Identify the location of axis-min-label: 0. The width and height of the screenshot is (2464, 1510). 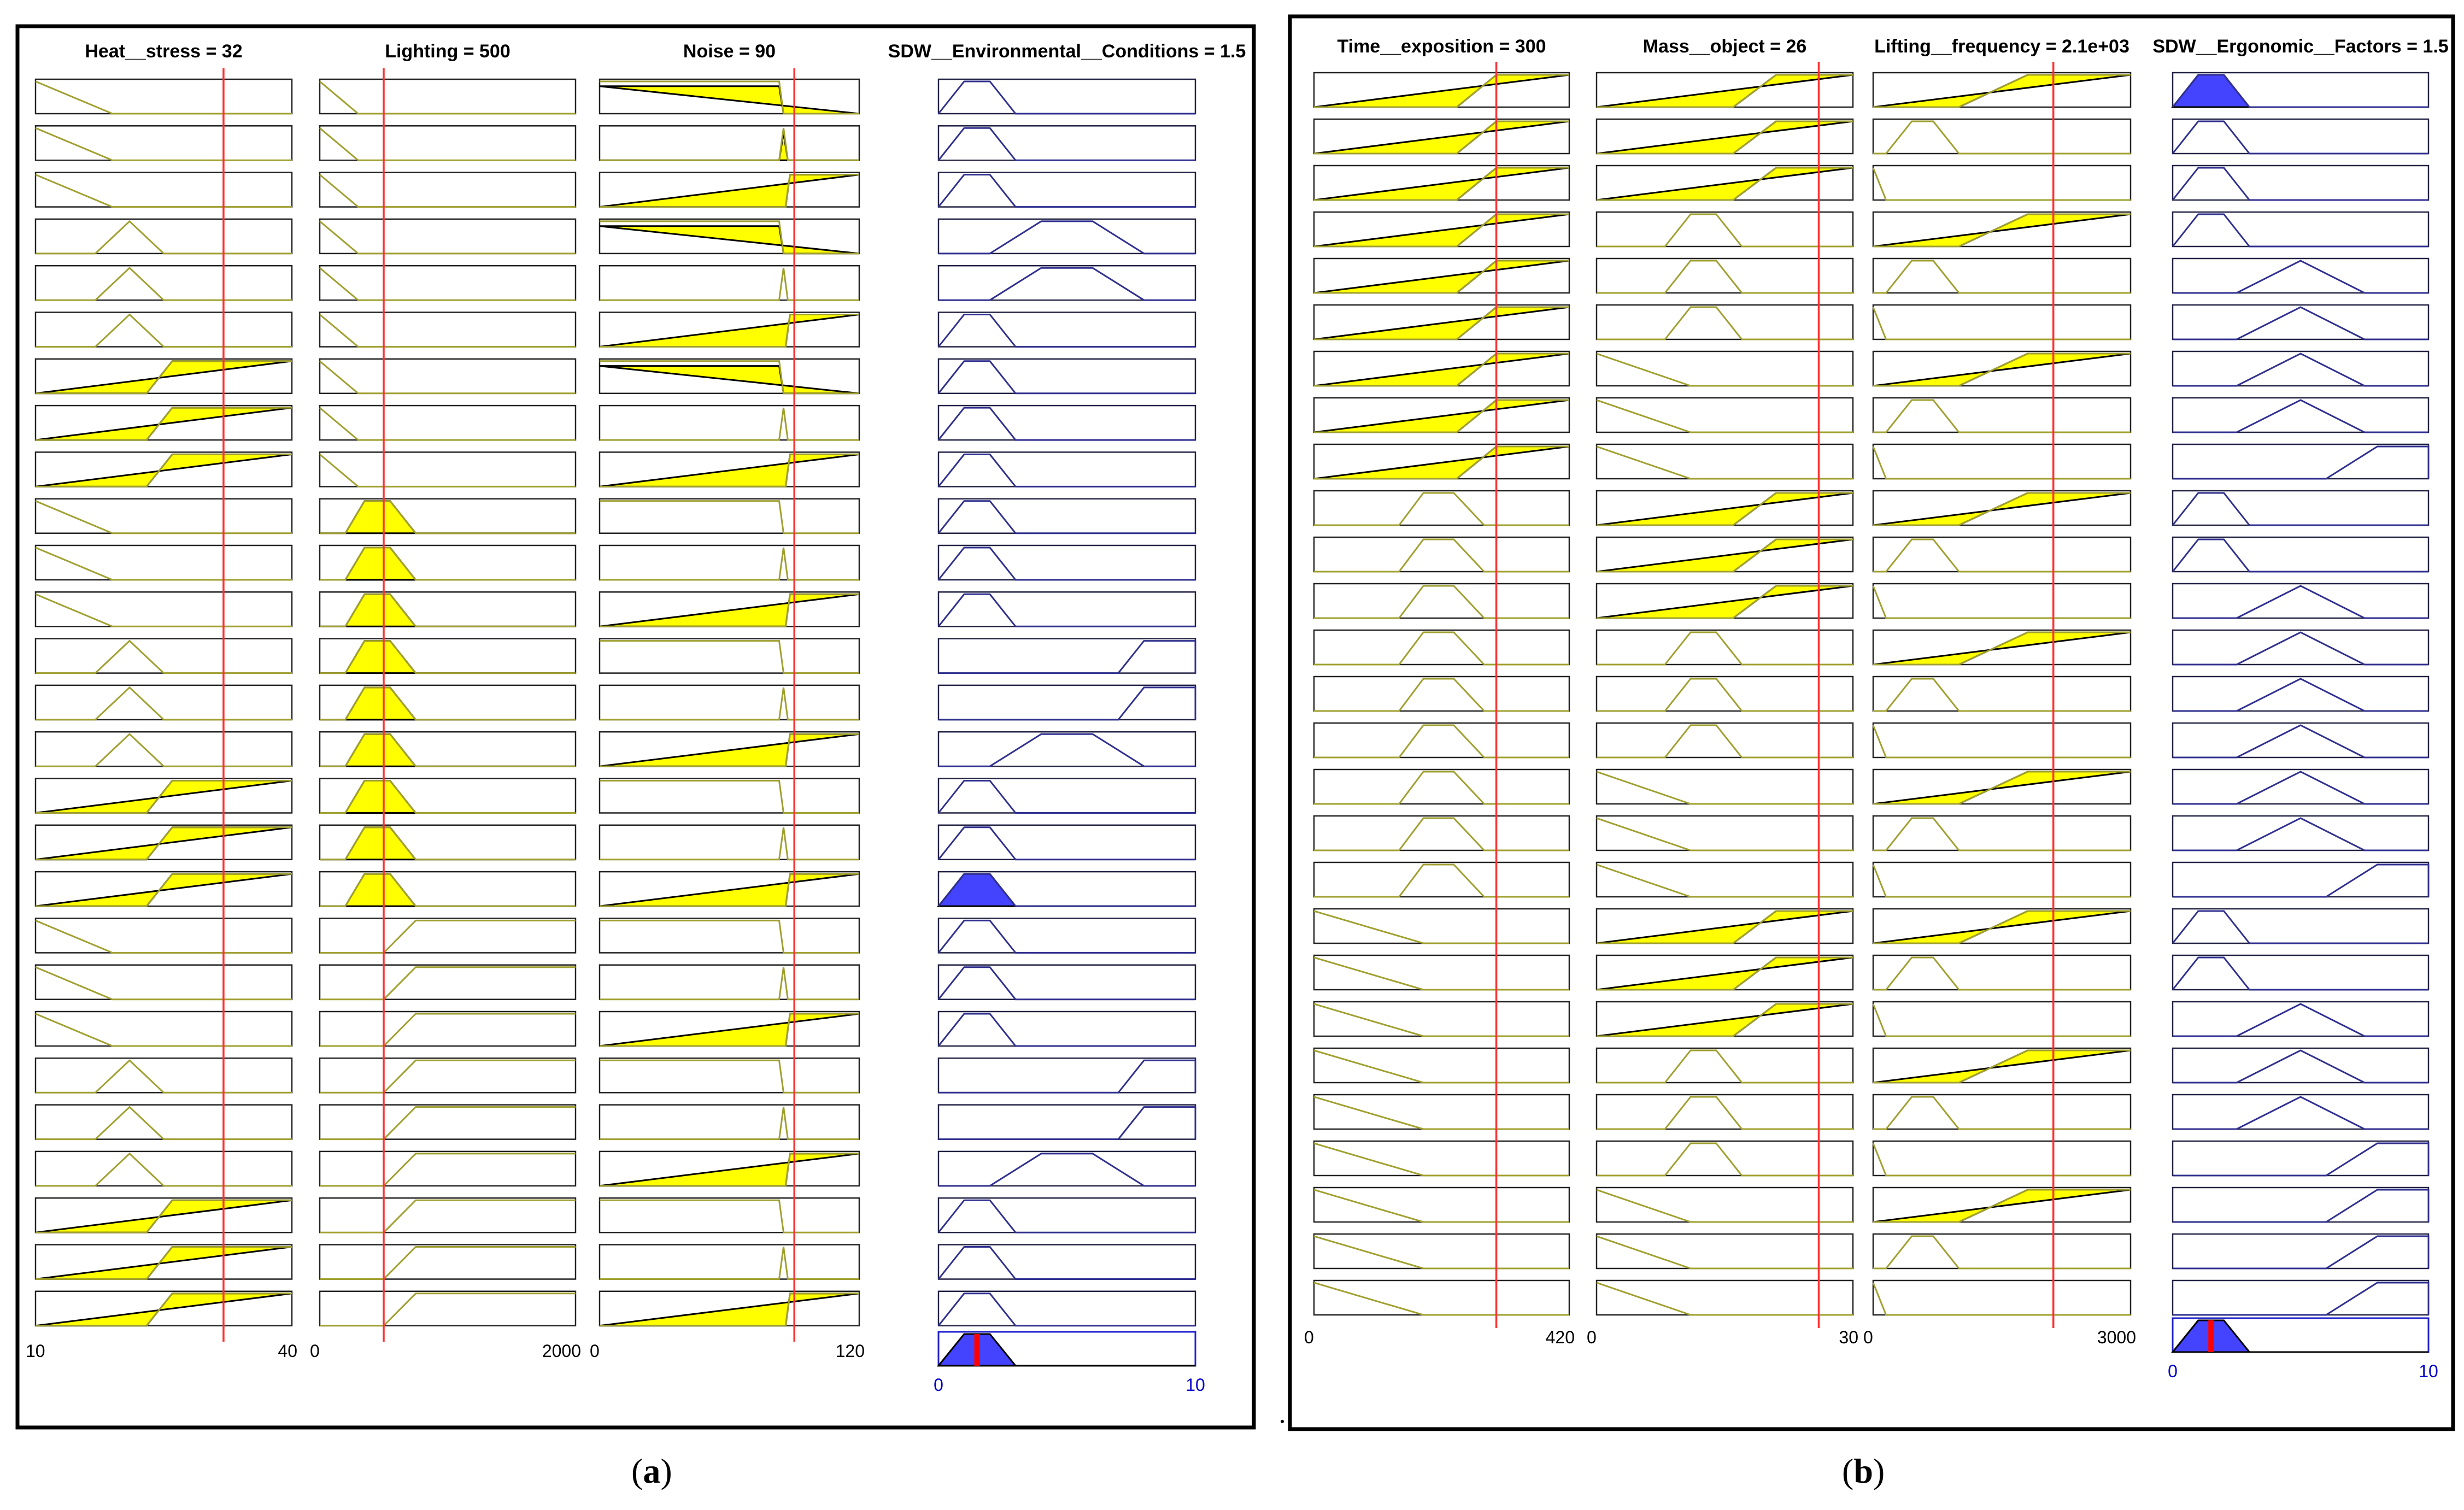
(595, 1351).